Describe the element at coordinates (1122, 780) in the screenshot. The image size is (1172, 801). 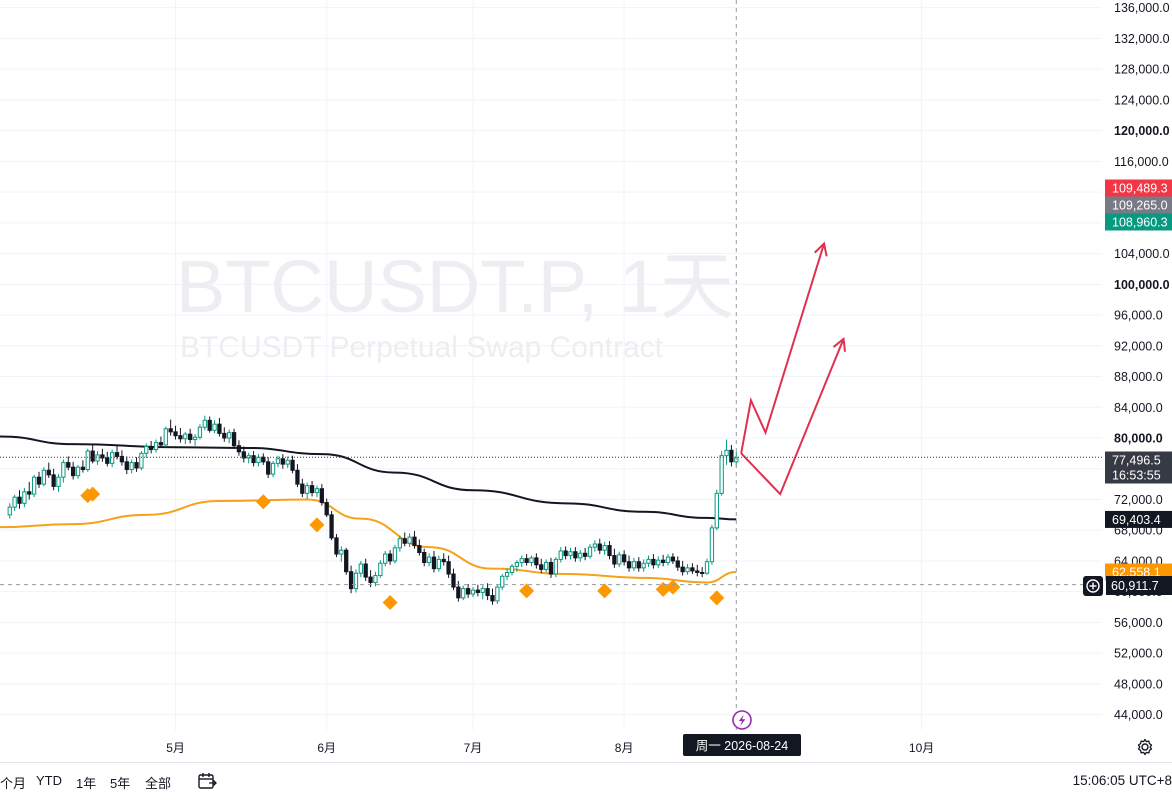
I see `utc-clock: 15:06:05 UTC+8` at that location.